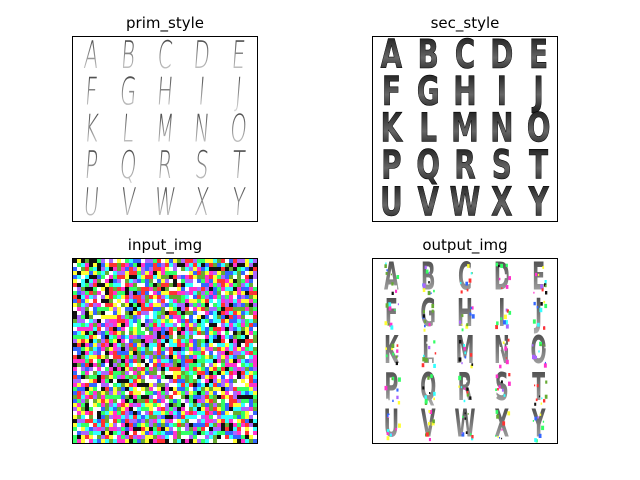  Describe the element at coordinates (465, 129) in the screenshot. I see `sec-style-image: A B C D E F G H I J K L M N O P Q R S T U V W X Y` at that location.